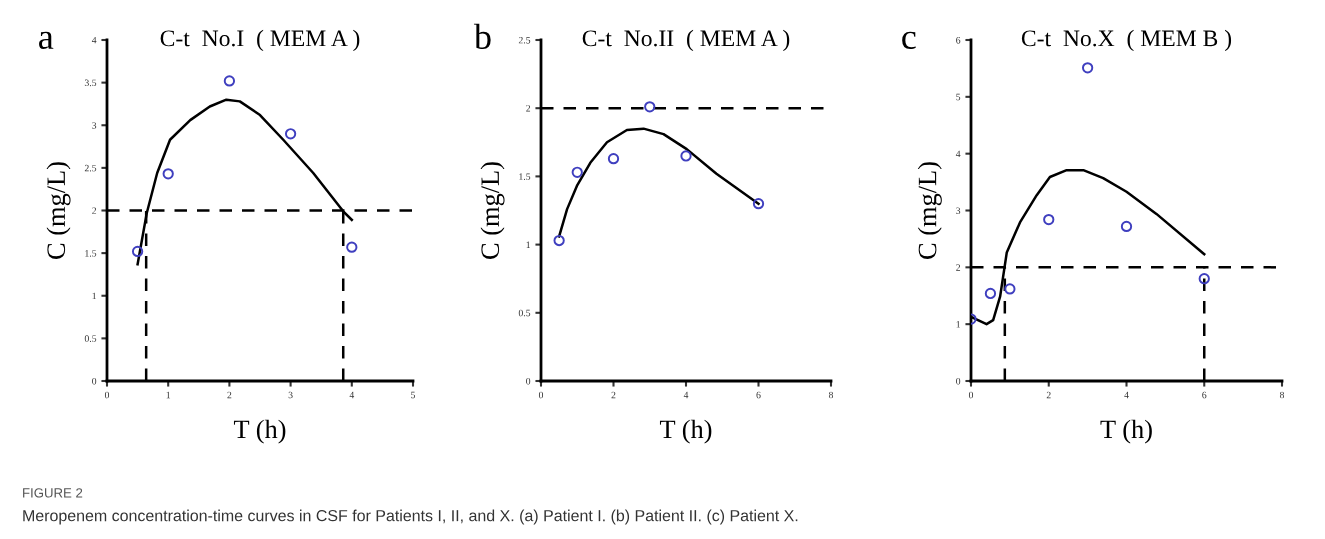  I want to click on text: Meropenem concentration-time curves in CSF for Patients I, II, and X. (a) Patient I. (b) Patient II. (c) Patient X., so click(410, 517).